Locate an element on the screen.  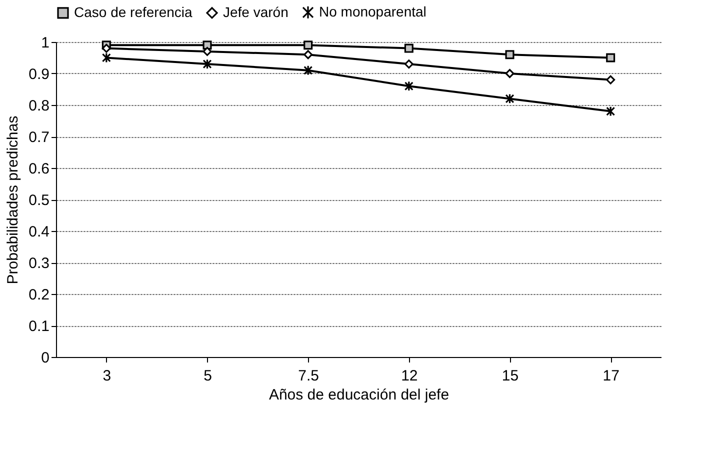
y-tick-label: 0.6 is located at coordinates (39, 169).